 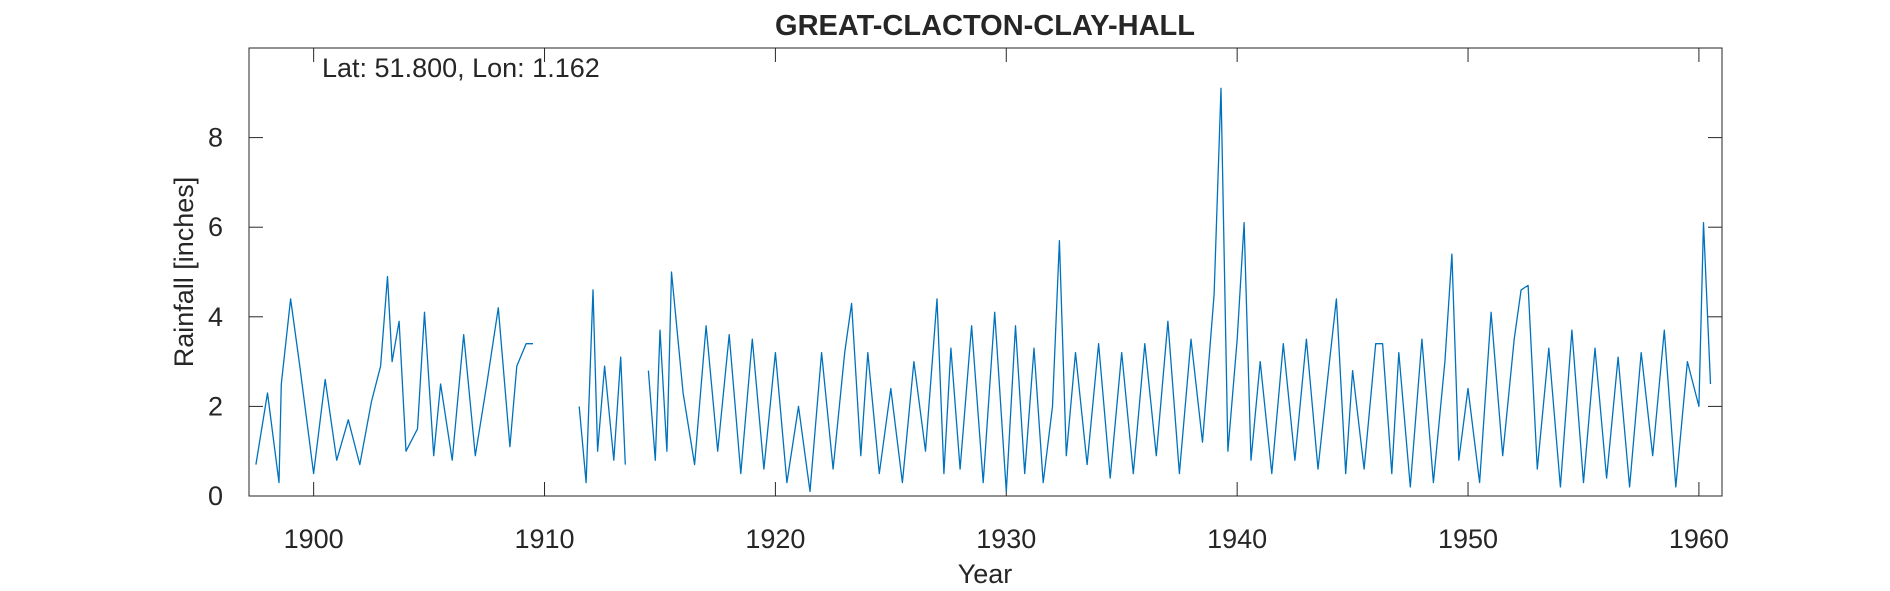 What do you see at coordinates (1468, 539) in the screenshot?
I see `x-tick-label: 1950` at bounding box center [1468, 539].